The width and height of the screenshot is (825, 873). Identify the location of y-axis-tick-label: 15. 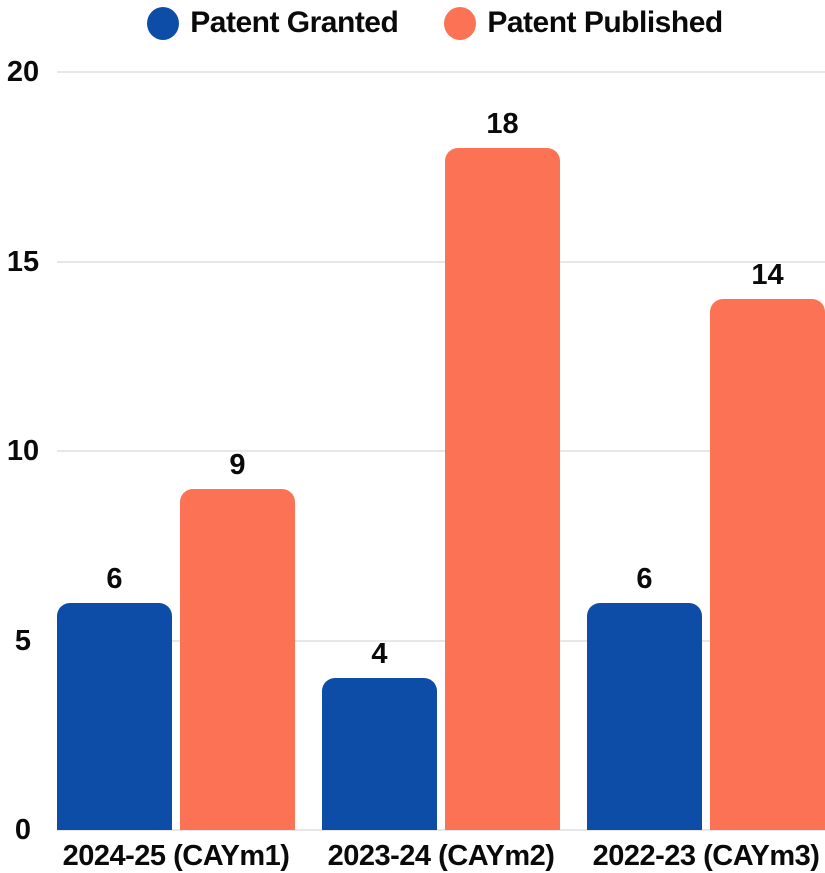
(23, 261).